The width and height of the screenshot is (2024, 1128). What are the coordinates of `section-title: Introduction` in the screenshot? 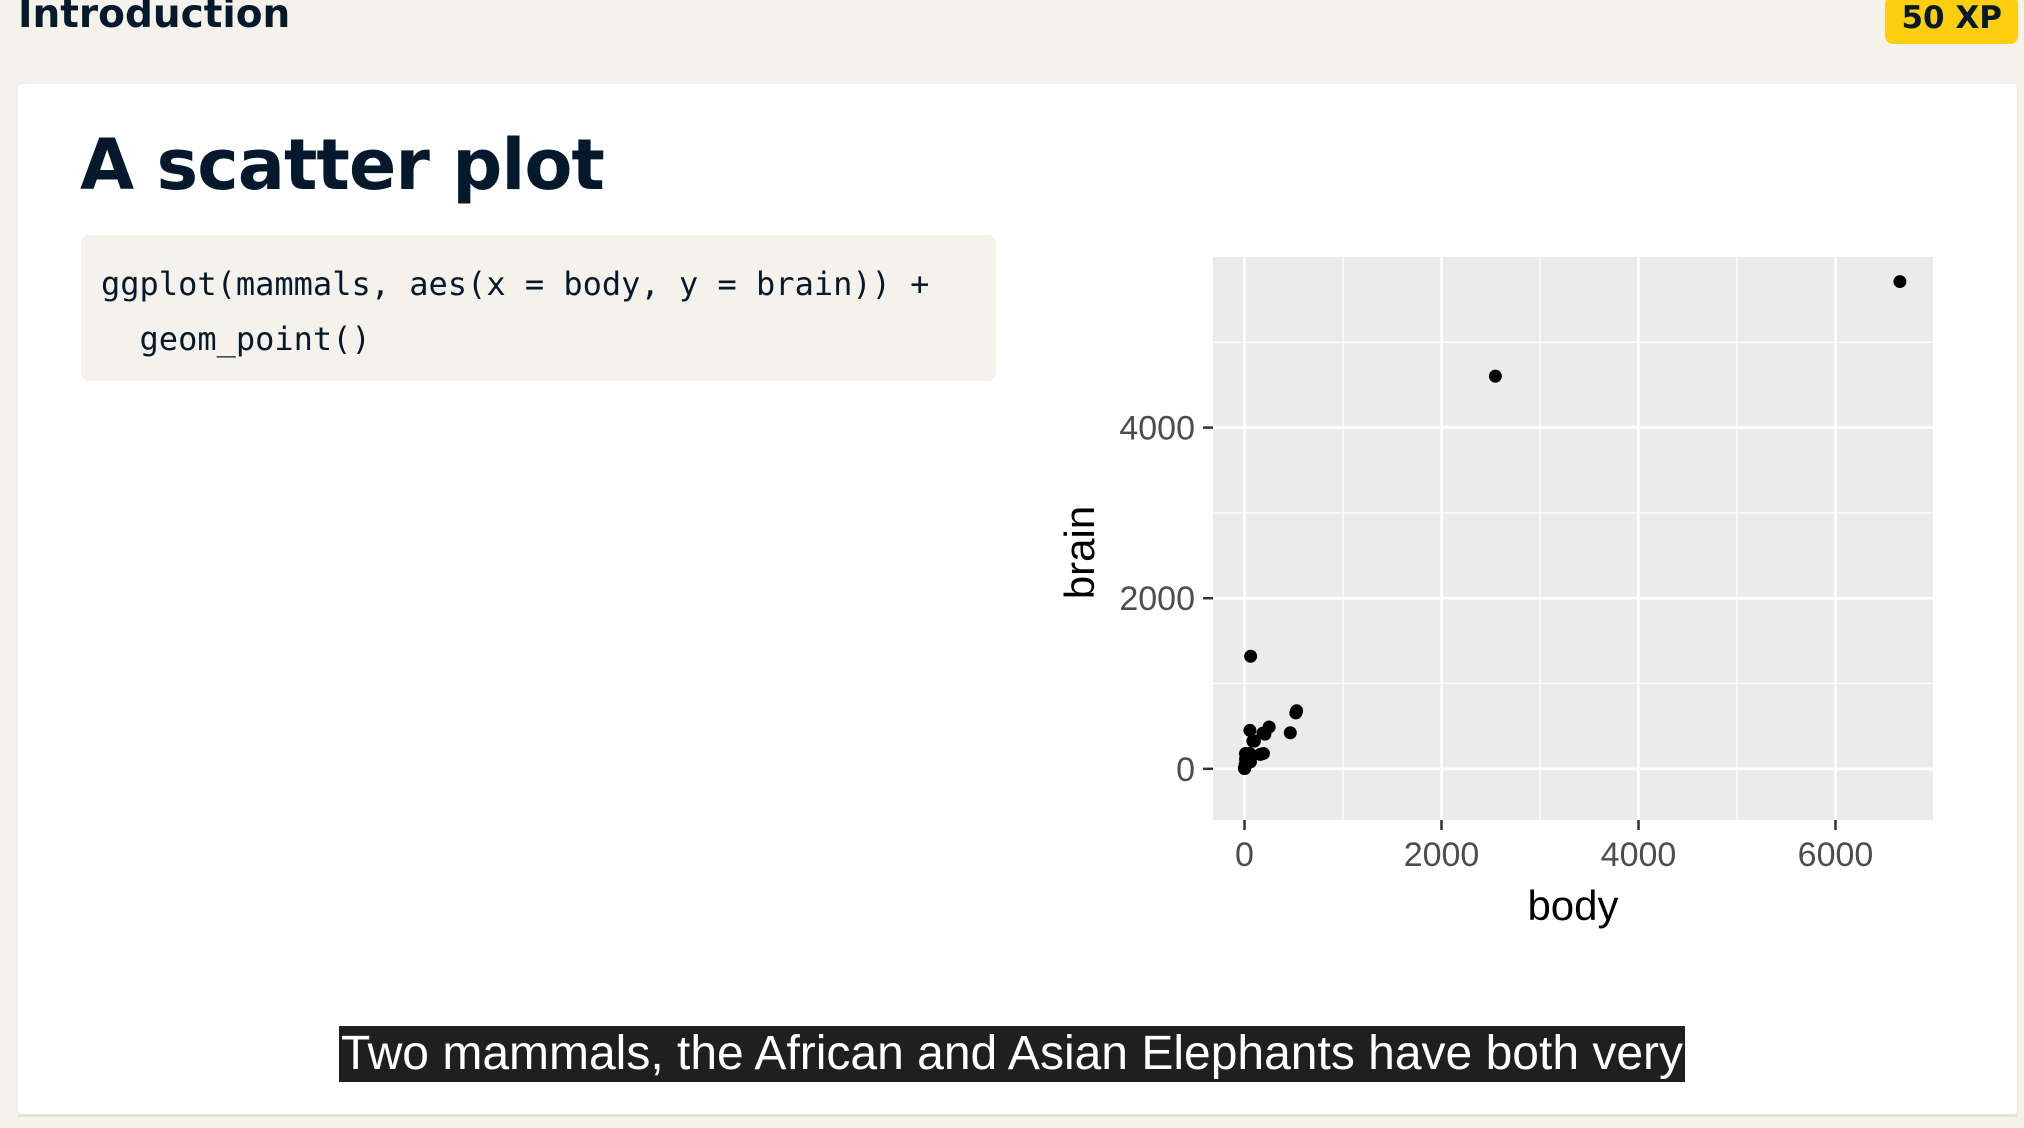 It's located at (154, 18).